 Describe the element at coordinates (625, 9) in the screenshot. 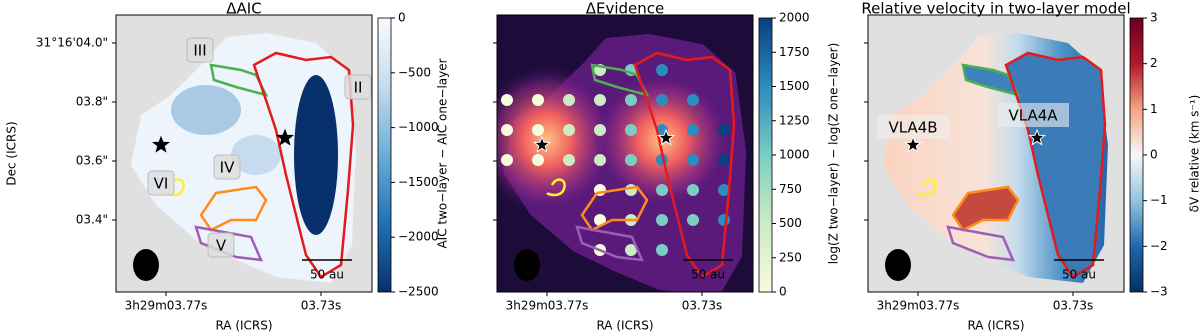

I see `panel-title: ΔEvidence` at that location.